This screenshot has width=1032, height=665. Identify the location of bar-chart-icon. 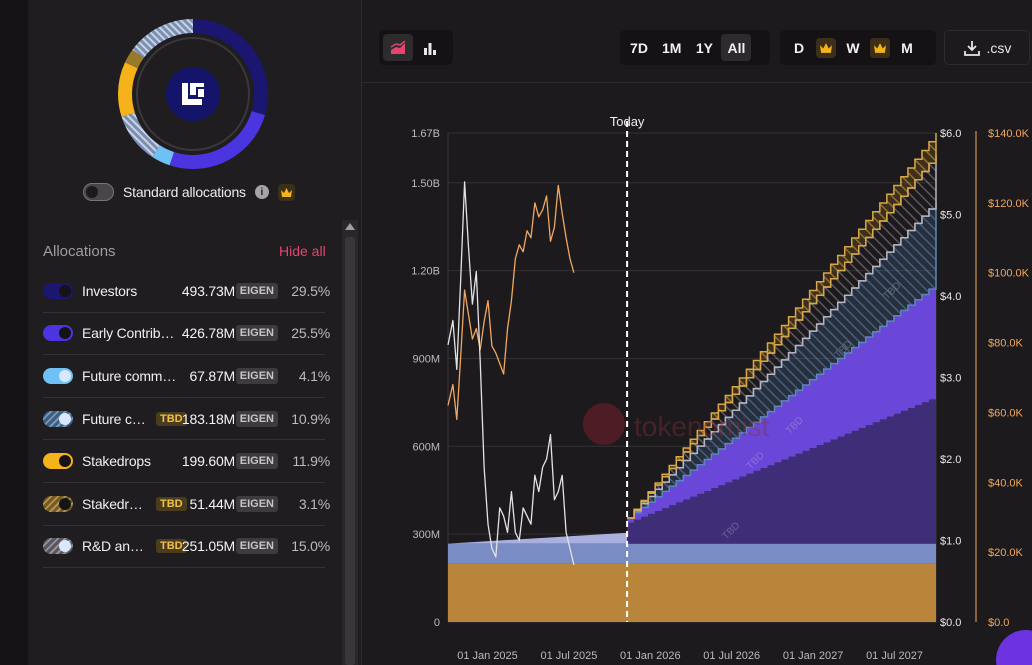
(430, 48).